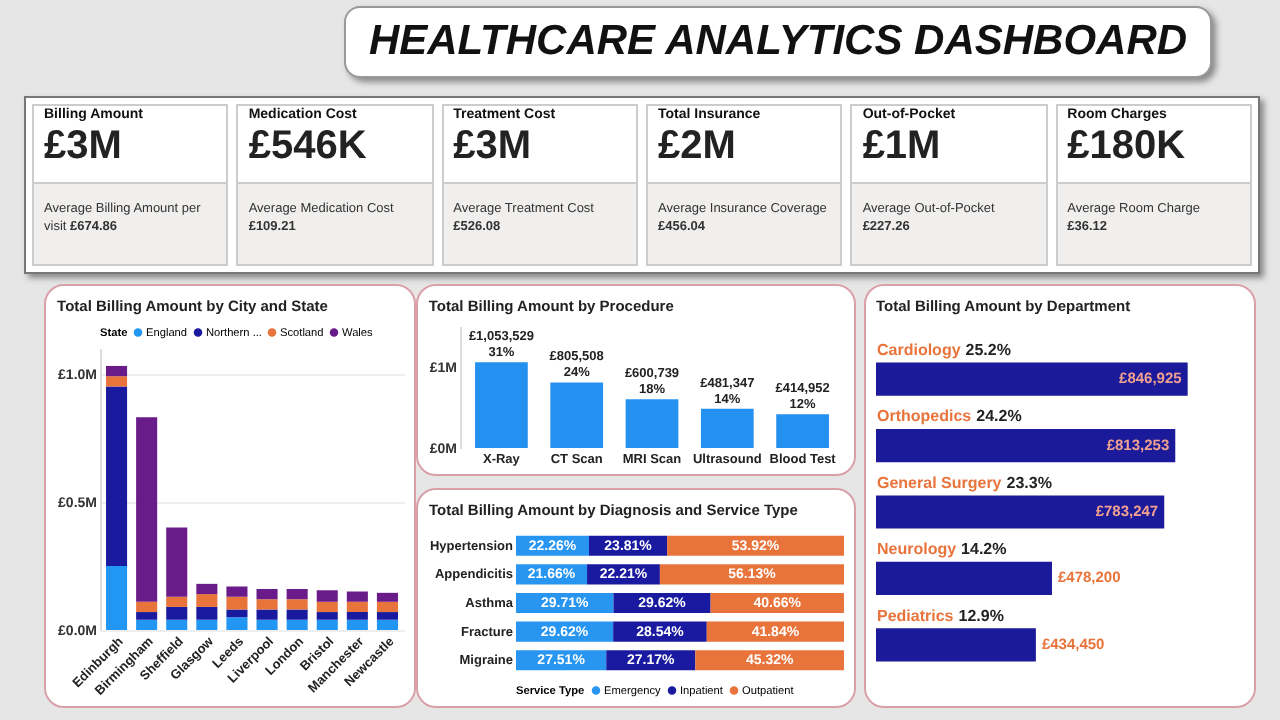 The height and width of the screenshot is (720, 1280). I want to click on annotation: 24.2%, so click(999, 416).